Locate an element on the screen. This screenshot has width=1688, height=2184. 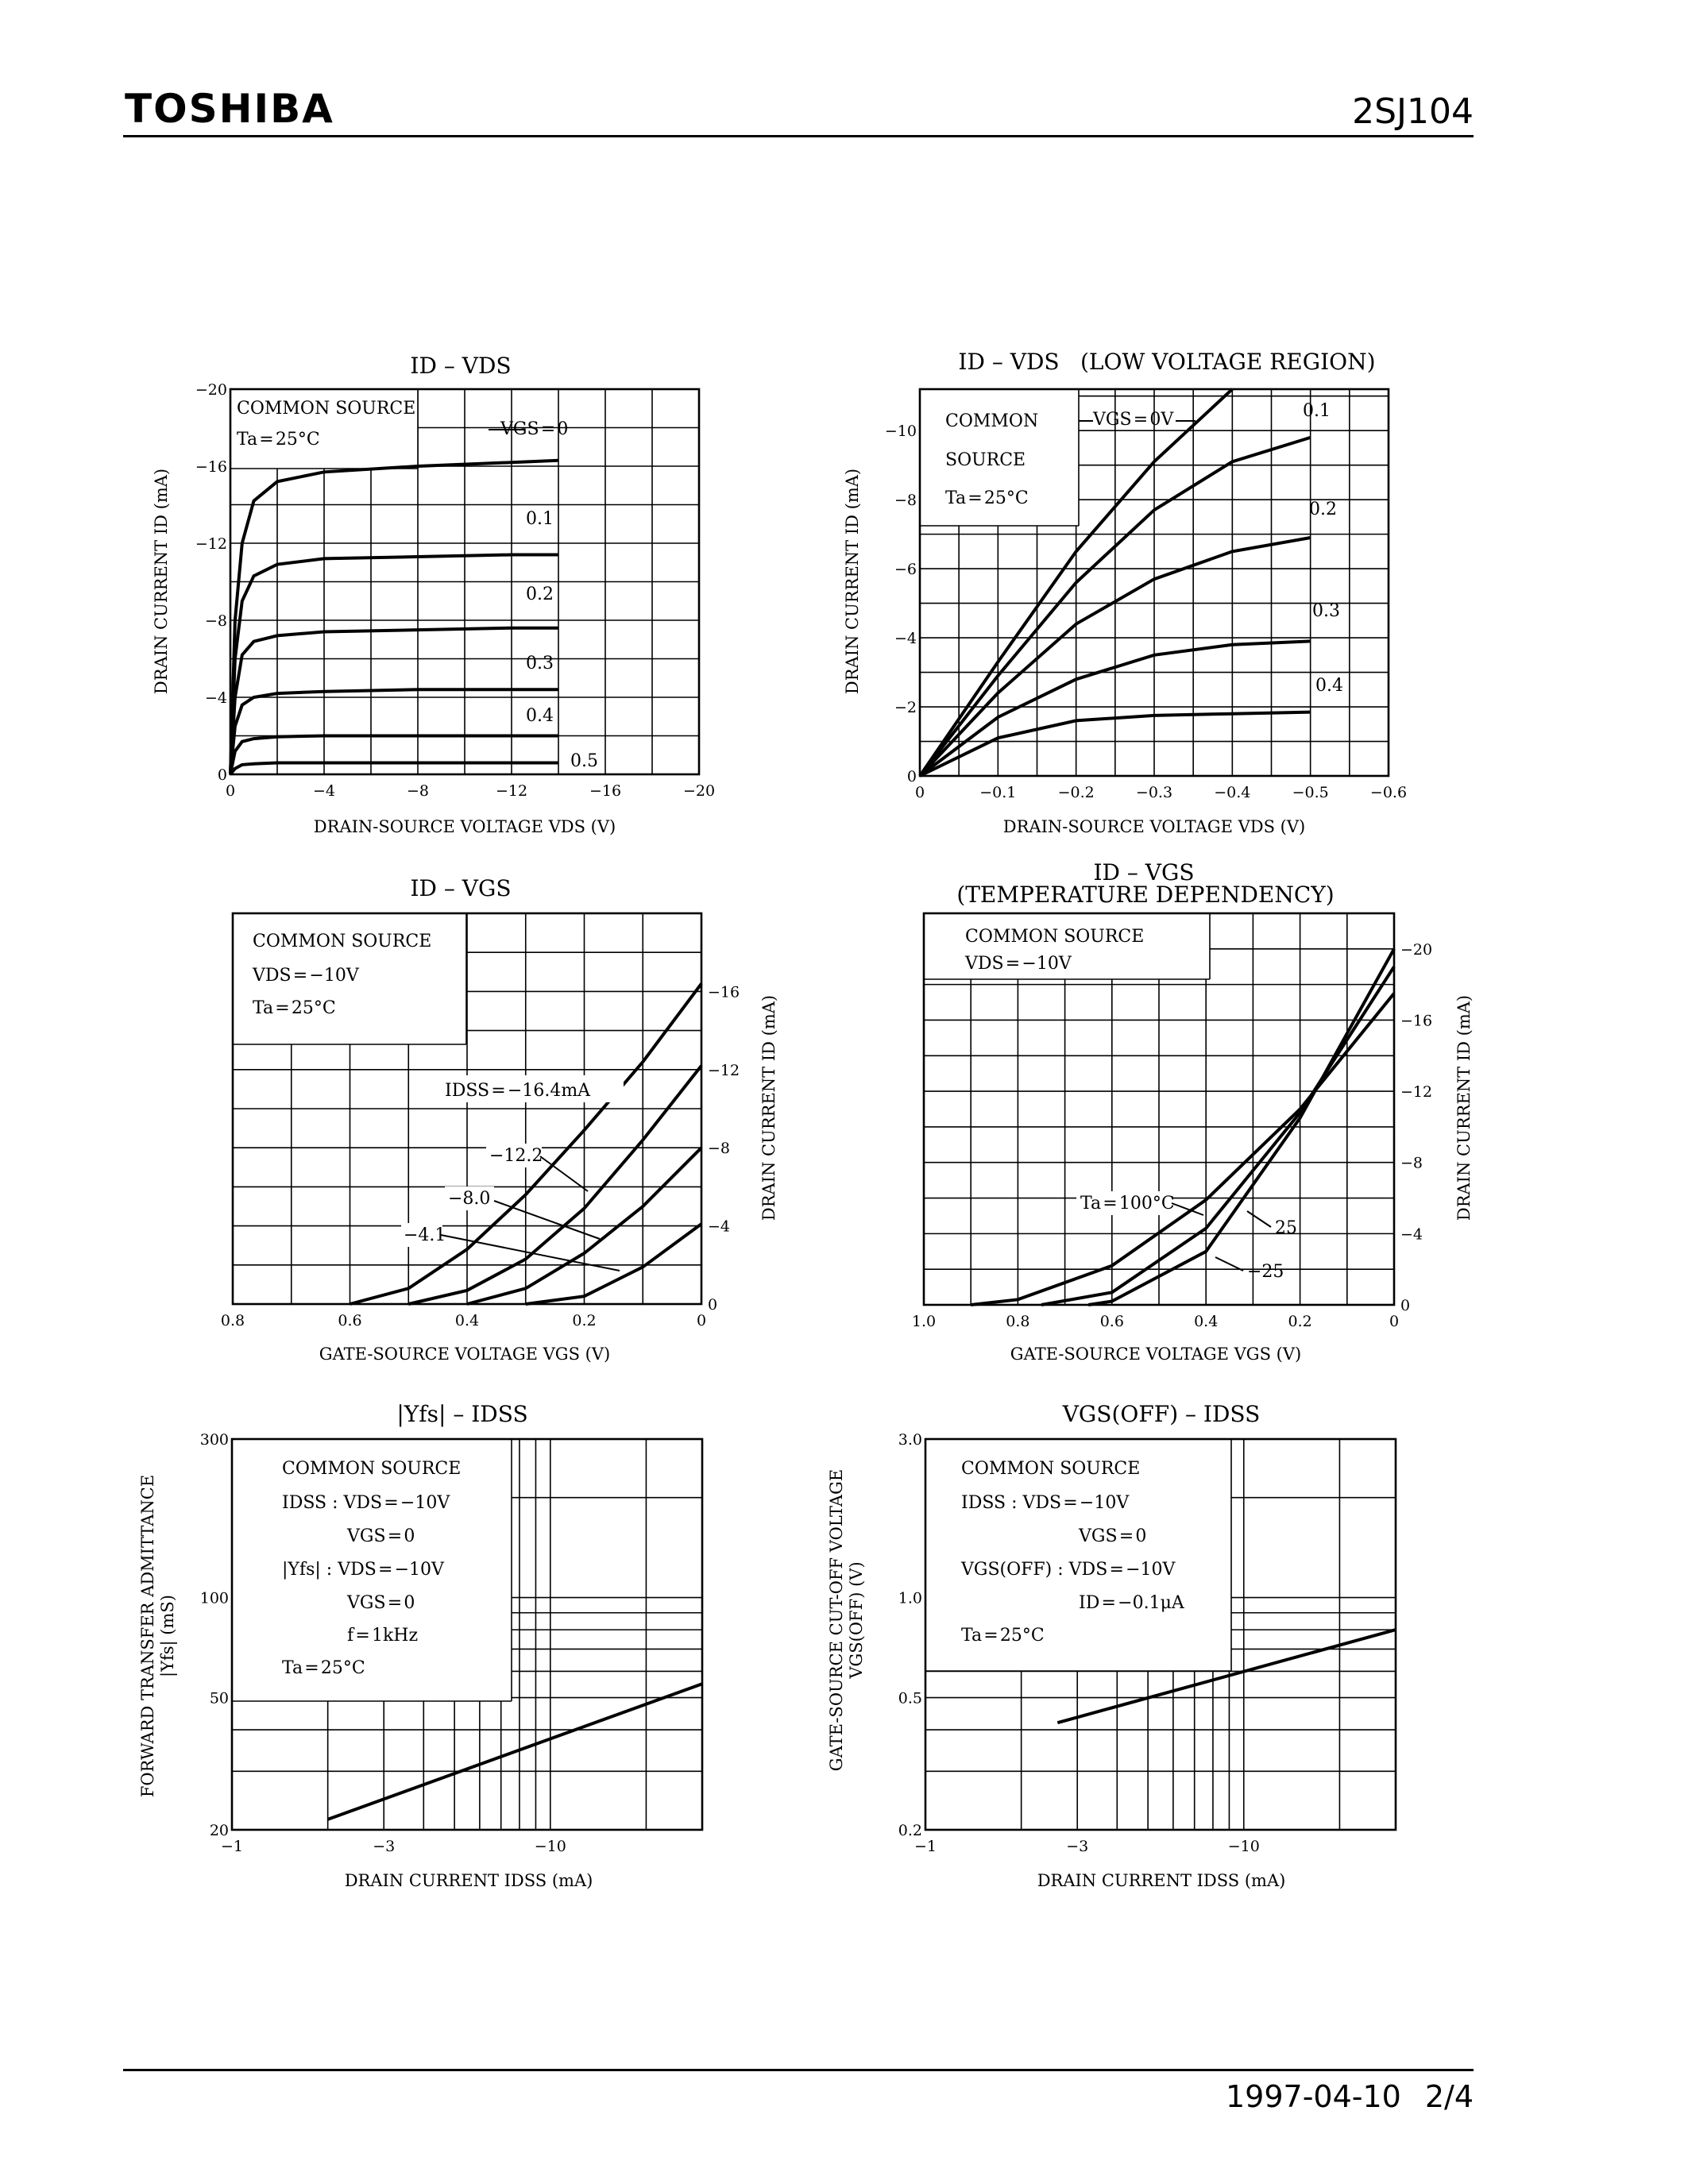
x-tick-label: −4 is located at coordinates (324, 791).